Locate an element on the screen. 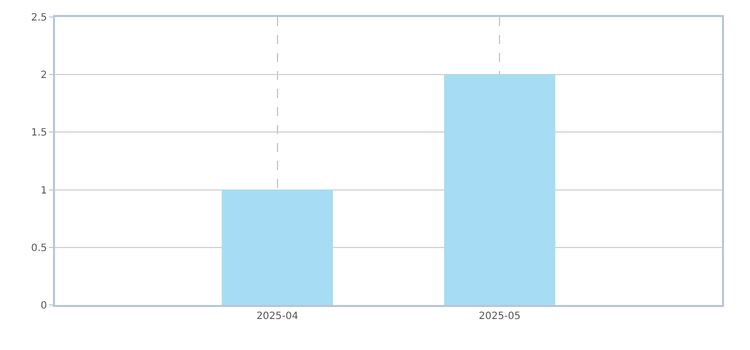 This screenshot has height=350, width=750. y-tick-label: 0.5 is located at coordinates (39, 248).